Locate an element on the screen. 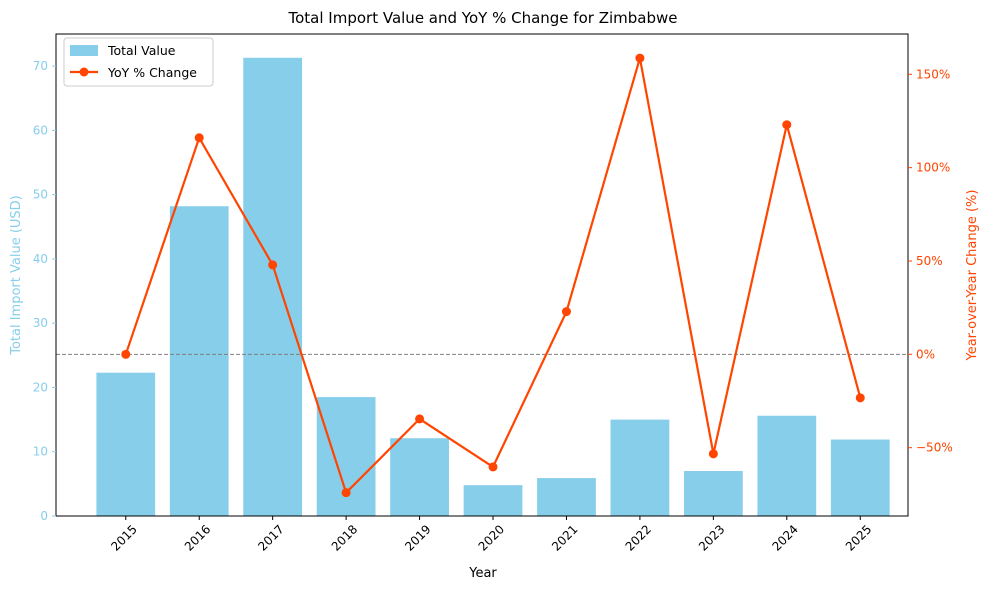 This screenshot has height=590, width=989. y-left-tick-label-0: 0 is located at coordinates (44, 516).